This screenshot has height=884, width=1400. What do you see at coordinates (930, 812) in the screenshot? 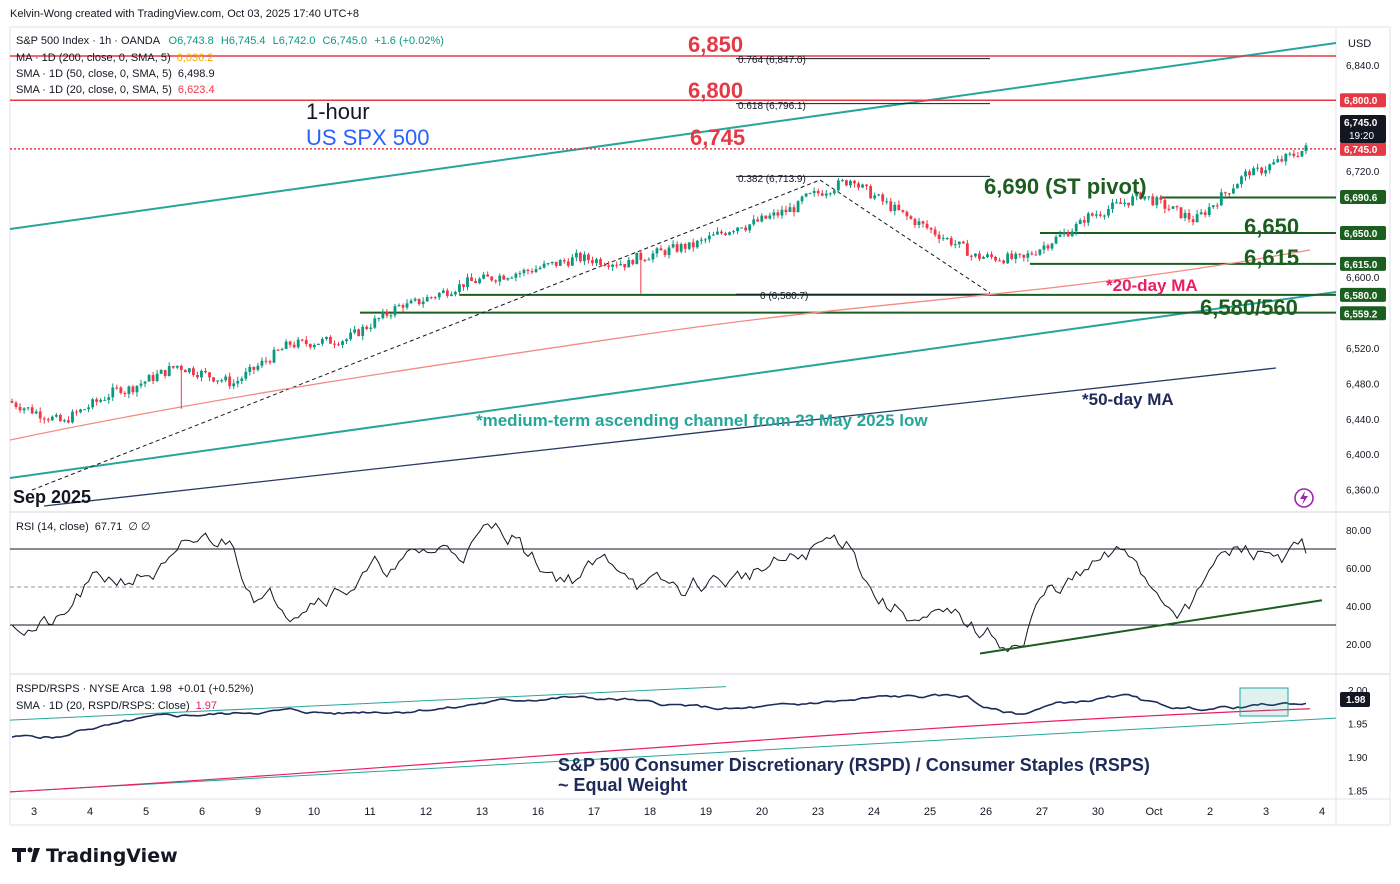
I see `time-tick-label: 25` at bounding box center [930, 812].